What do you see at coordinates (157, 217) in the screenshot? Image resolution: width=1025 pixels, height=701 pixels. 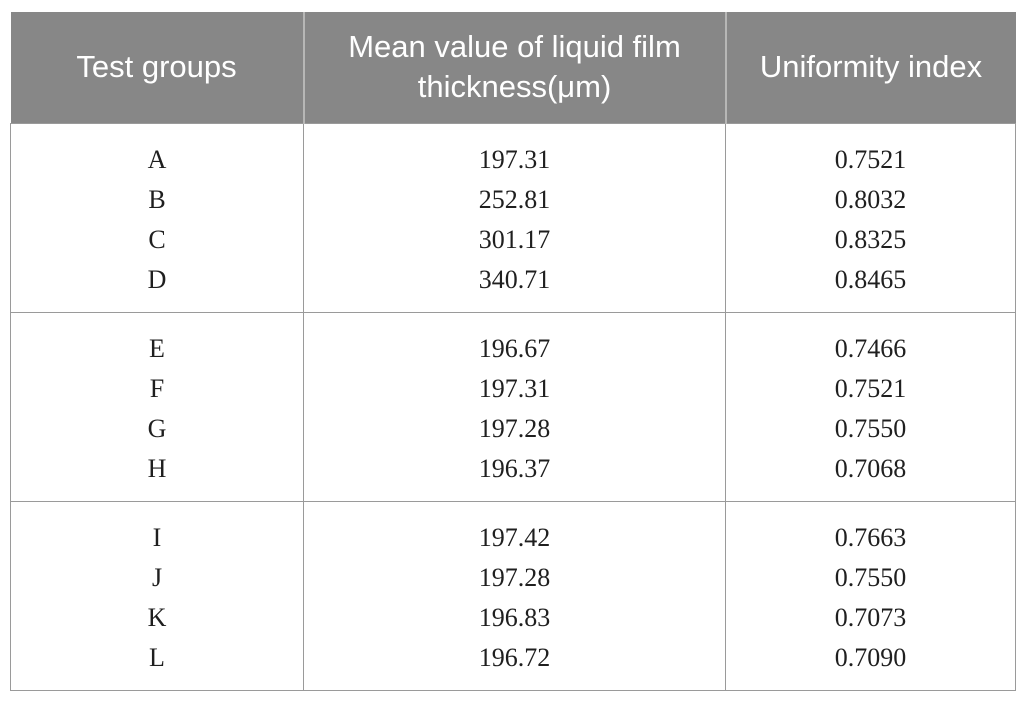 I see `group-1-labels-cell: A B C D` at bounding box center [157, 217].